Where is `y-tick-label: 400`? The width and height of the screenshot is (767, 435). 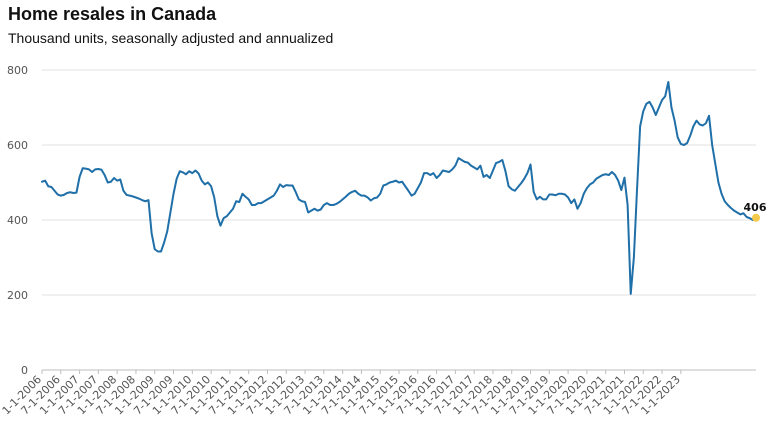 y-tick-label: 400 is located at coordinates (17, 220).